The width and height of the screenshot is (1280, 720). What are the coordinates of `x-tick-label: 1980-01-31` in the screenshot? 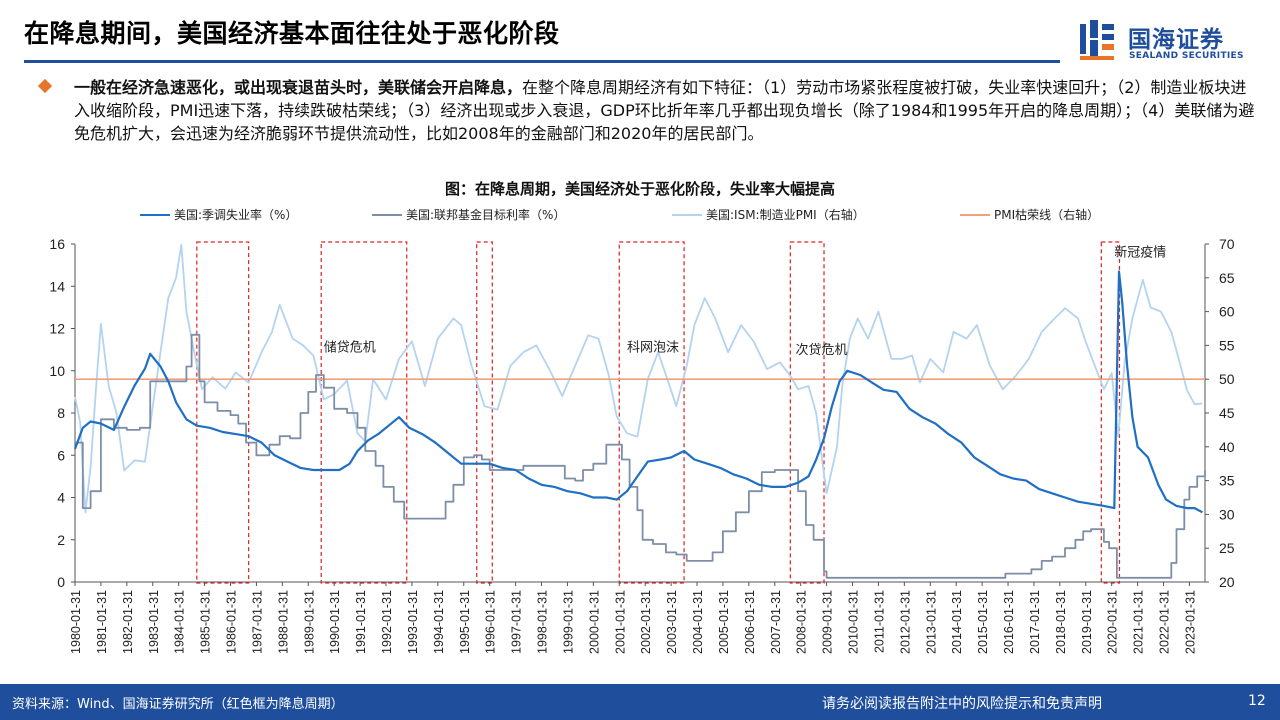 It's located at (76, 622).